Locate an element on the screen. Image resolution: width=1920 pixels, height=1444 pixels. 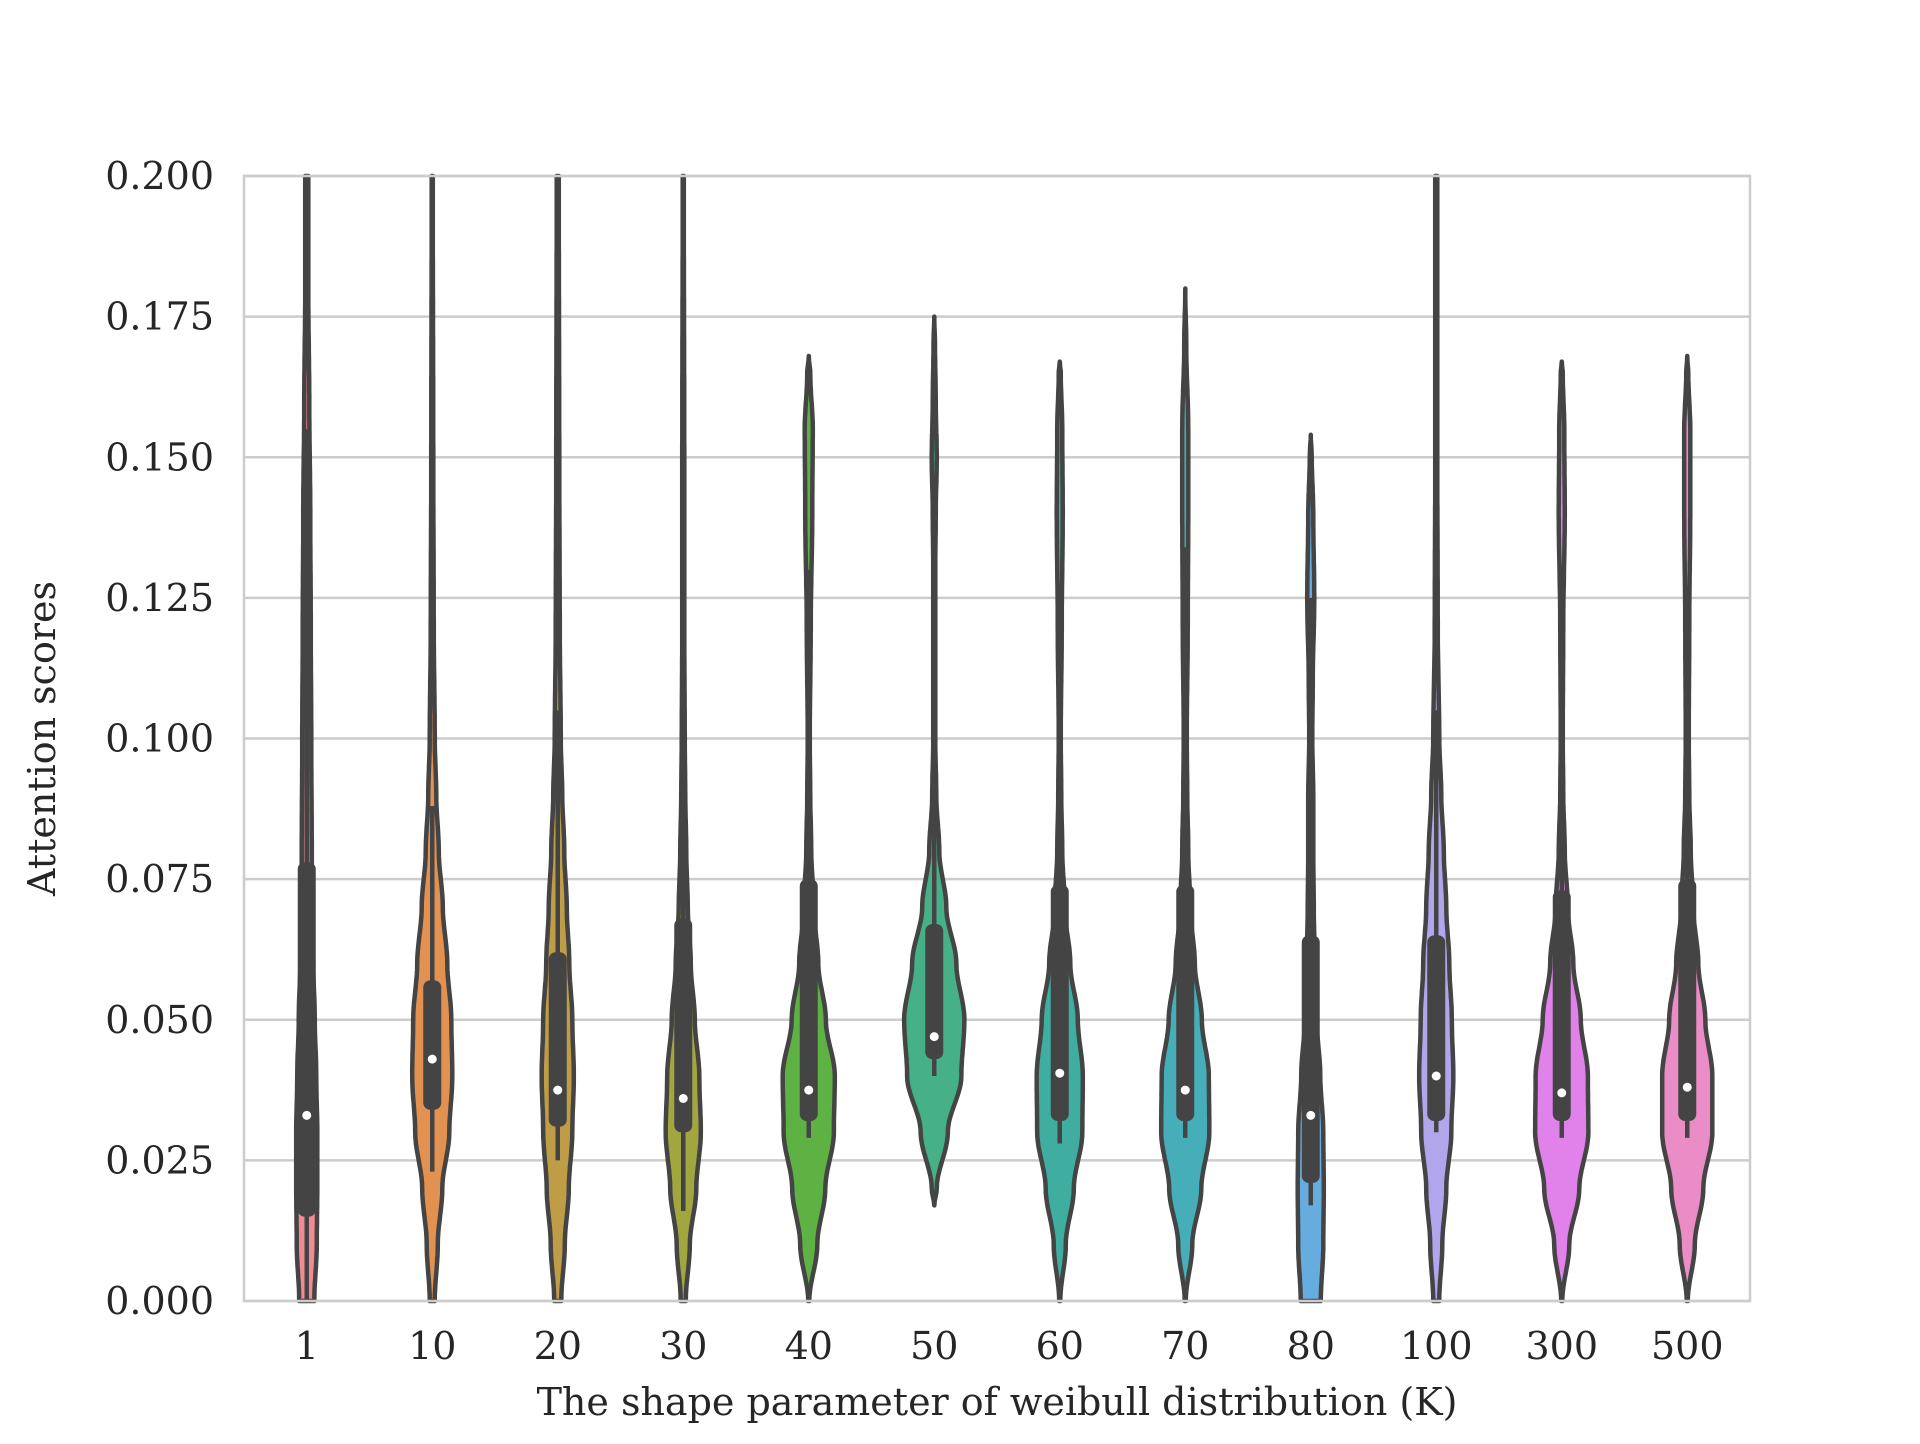
violin-body is located at coordinates (934, 761).